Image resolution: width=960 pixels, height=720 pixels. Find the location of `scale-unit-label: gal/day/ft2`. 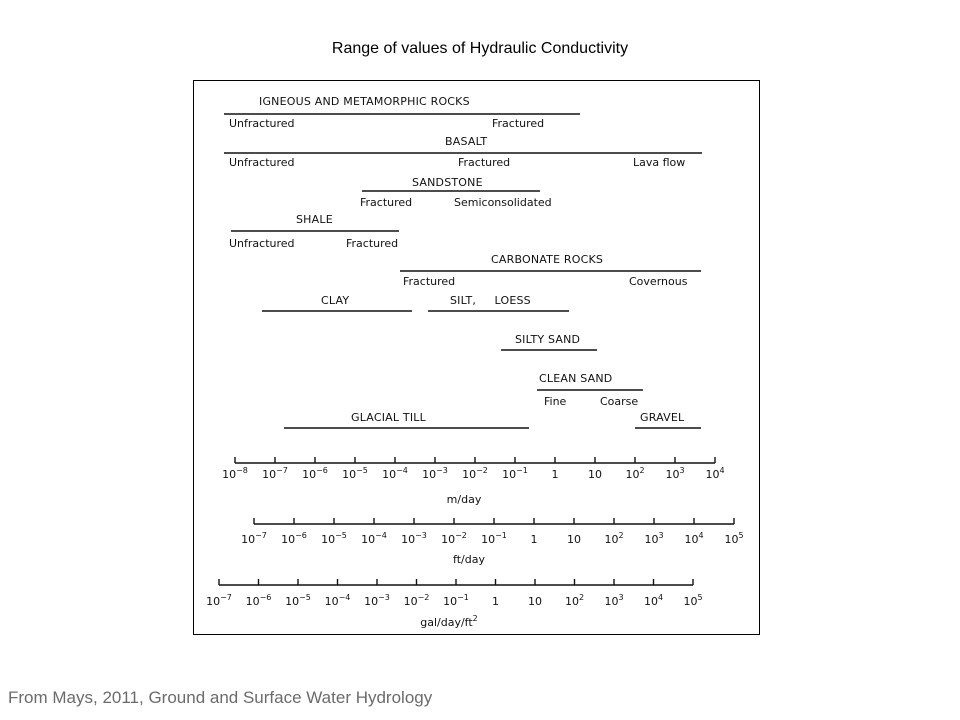

scale-unit-label: gal/day/ft2 is located at coordinates (449, 621).